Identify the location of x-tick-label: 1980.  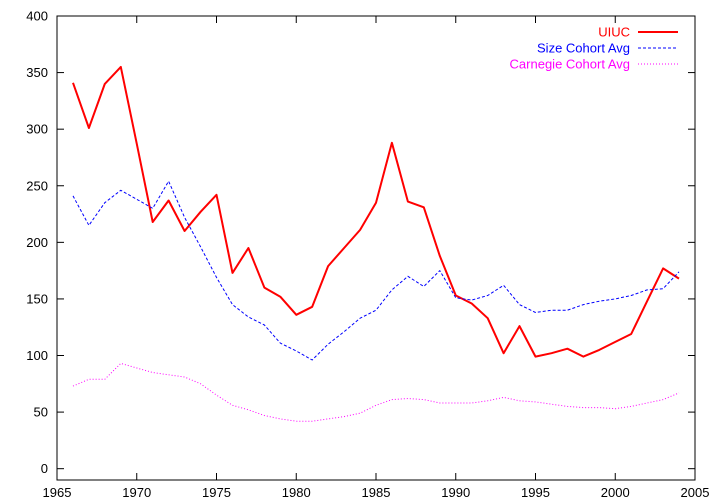
(296, 492).